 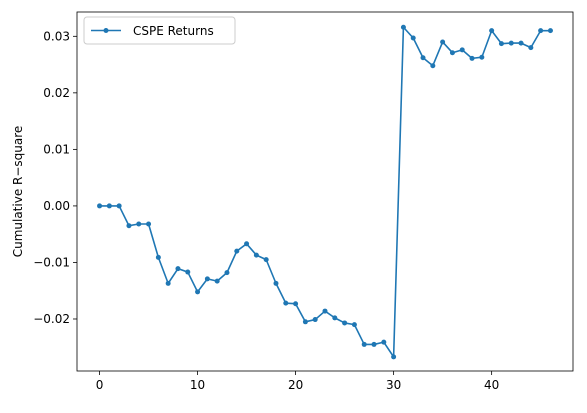 I want to click on y-axis-label: Cumulative R−square, so click(x=18, y=192).